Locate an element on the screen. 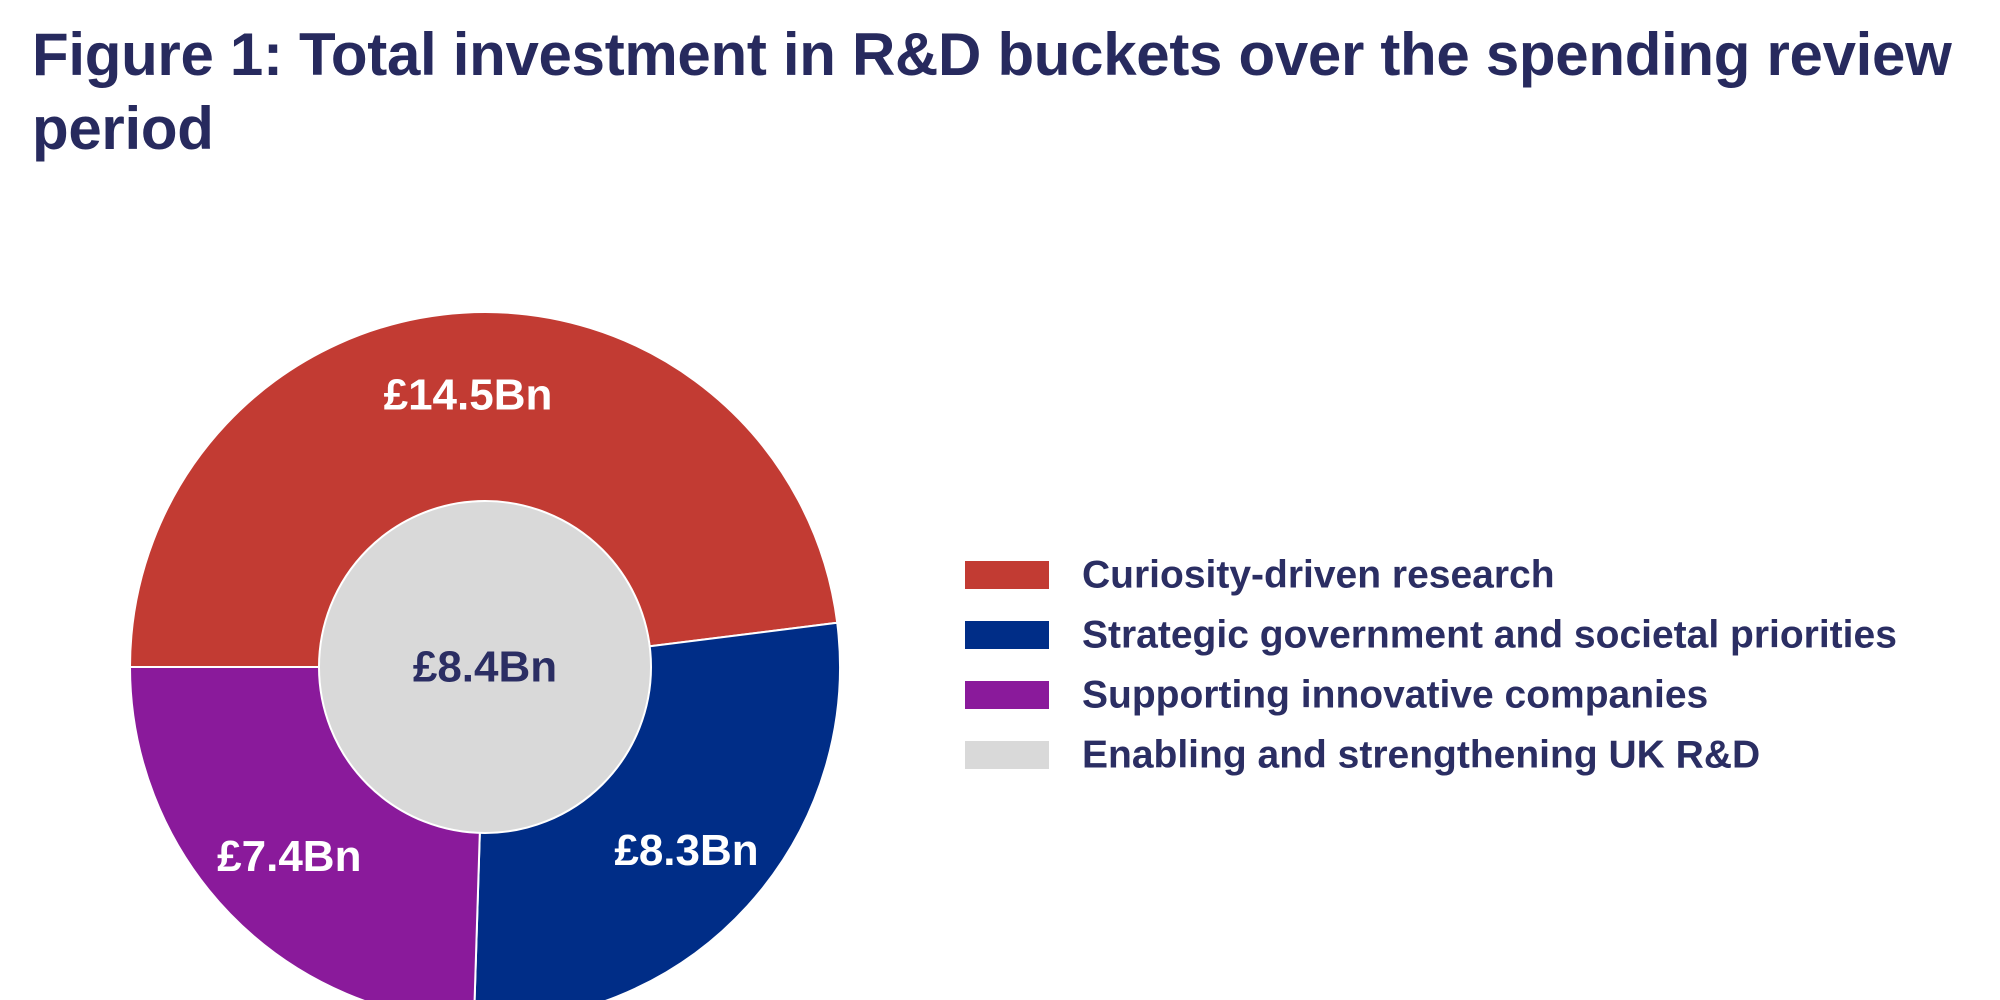 This screenshot has height=1000, width=2000. legend-swatch-strategic-government-and-societal-priorities is located at coordinates (1007, 635).